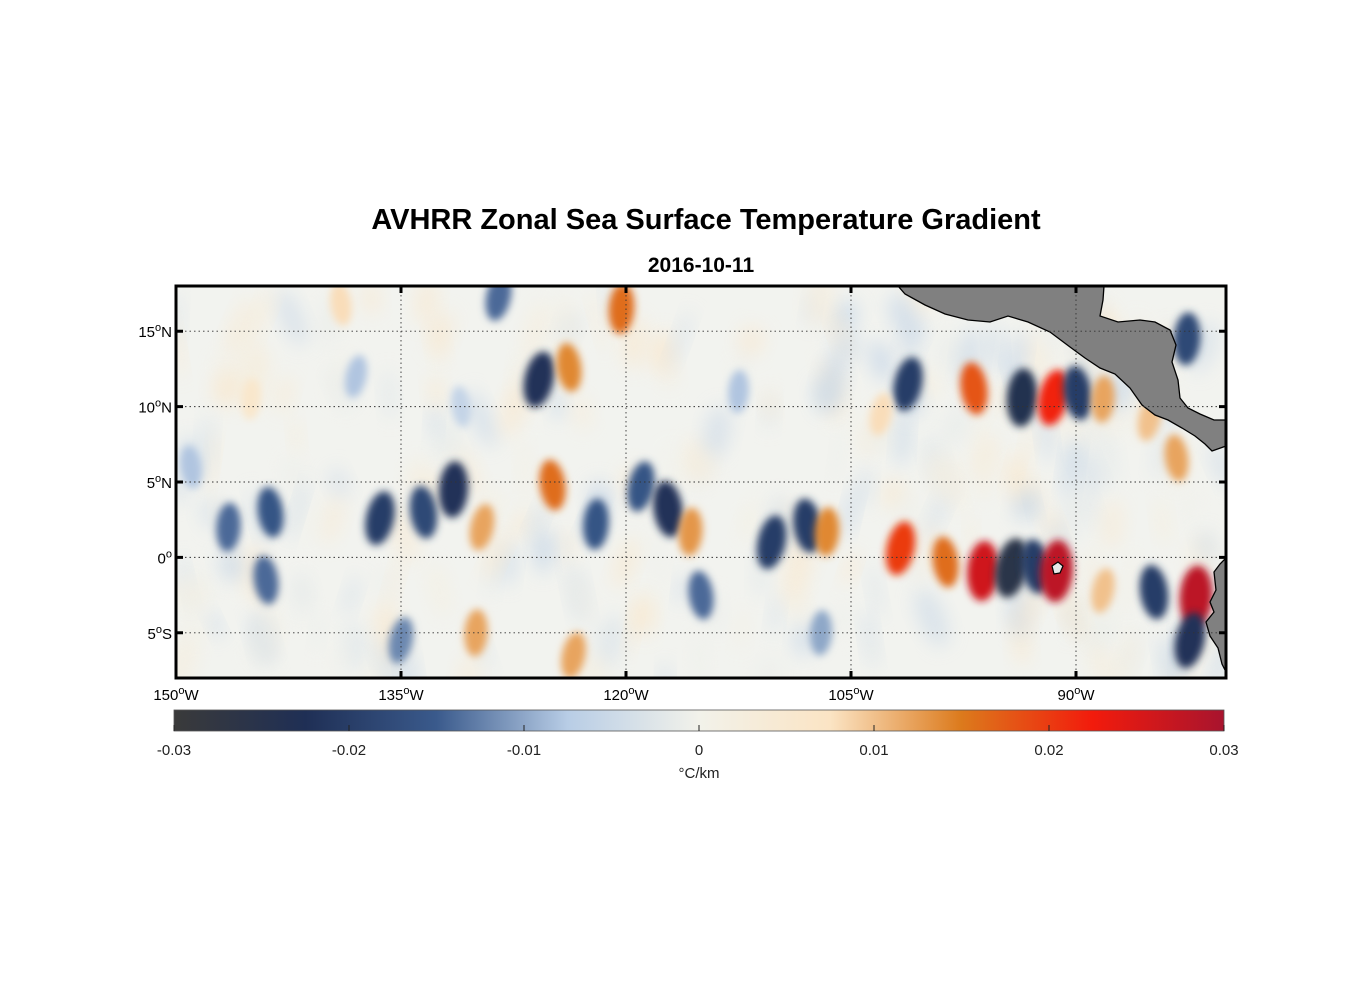  Describe the element at coordinates (851, 694) in the screenshot. I see `lon-tick-label: 105oW` at that location.